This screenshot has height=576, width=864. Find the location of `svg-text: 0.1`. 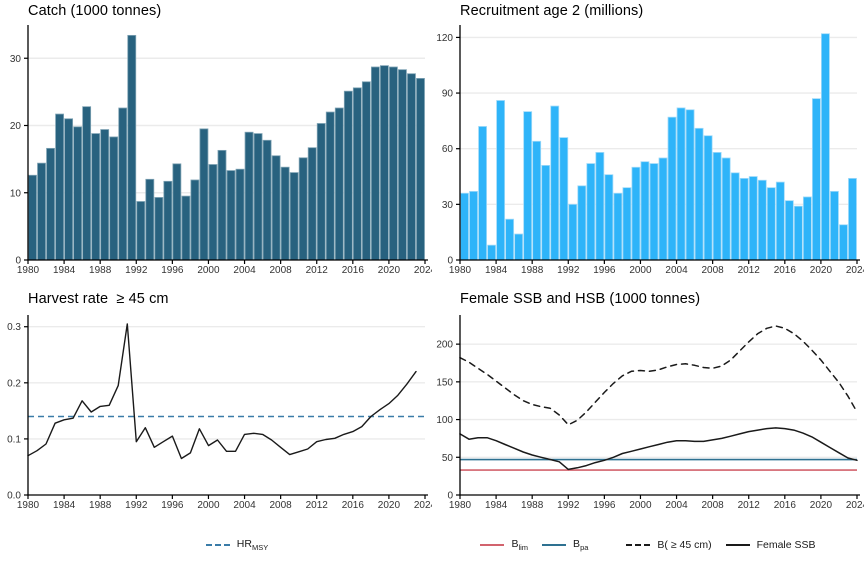

svg-text: 0.1 is located at coordinates (14, 439).